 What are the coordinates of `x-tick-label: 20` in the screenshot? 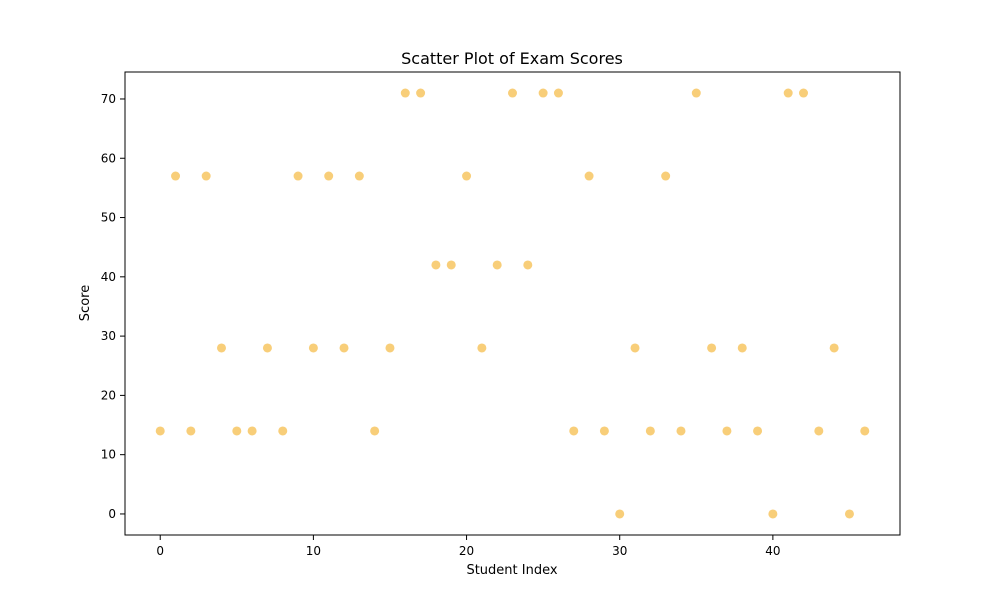 It's located at (466, 551).